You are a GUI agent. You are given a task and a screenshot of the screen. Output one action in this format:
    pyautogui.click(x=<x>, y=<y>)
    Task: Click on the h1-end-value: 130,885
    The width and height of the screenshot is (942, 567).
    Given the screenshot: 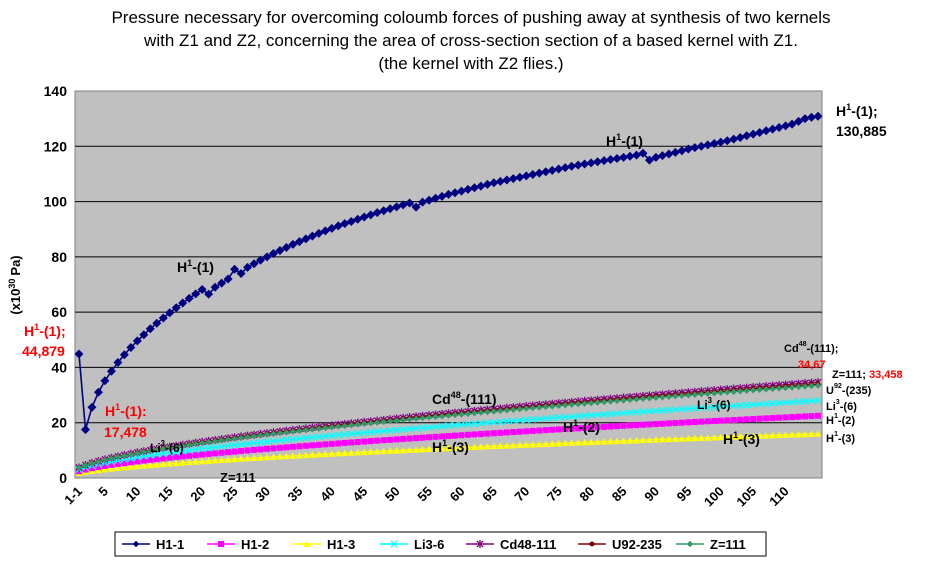 What is the action you would take?
    pyautogui.click(x=861, y=131)
    